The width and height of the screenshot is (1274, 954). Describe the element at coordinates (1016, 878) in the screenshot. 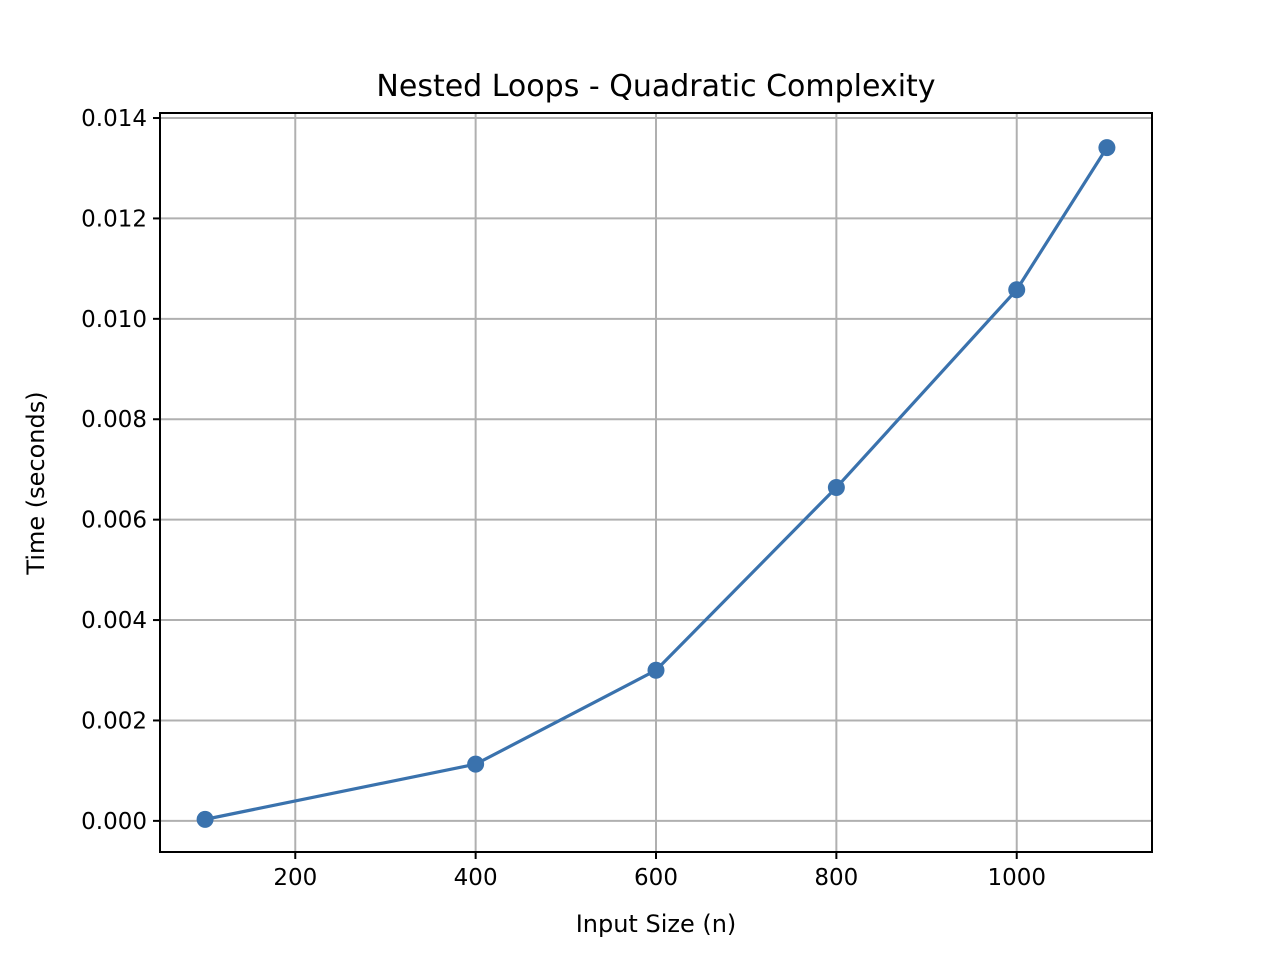

I see `x-tick-label: 1000` at that location.